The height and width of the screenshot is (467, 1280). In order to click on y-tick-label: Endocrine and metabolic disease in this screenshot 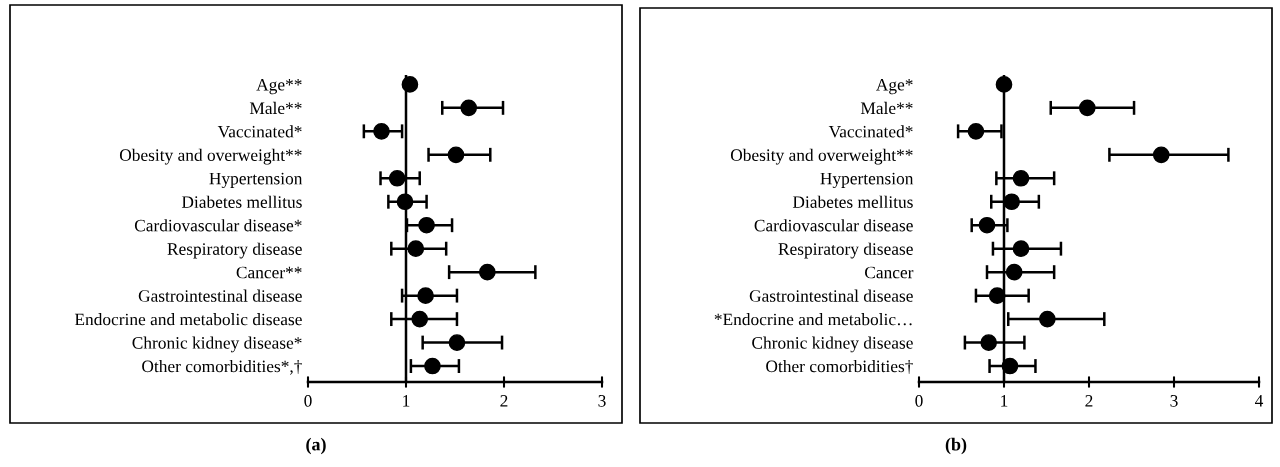, I will do `click(188, 319)`.